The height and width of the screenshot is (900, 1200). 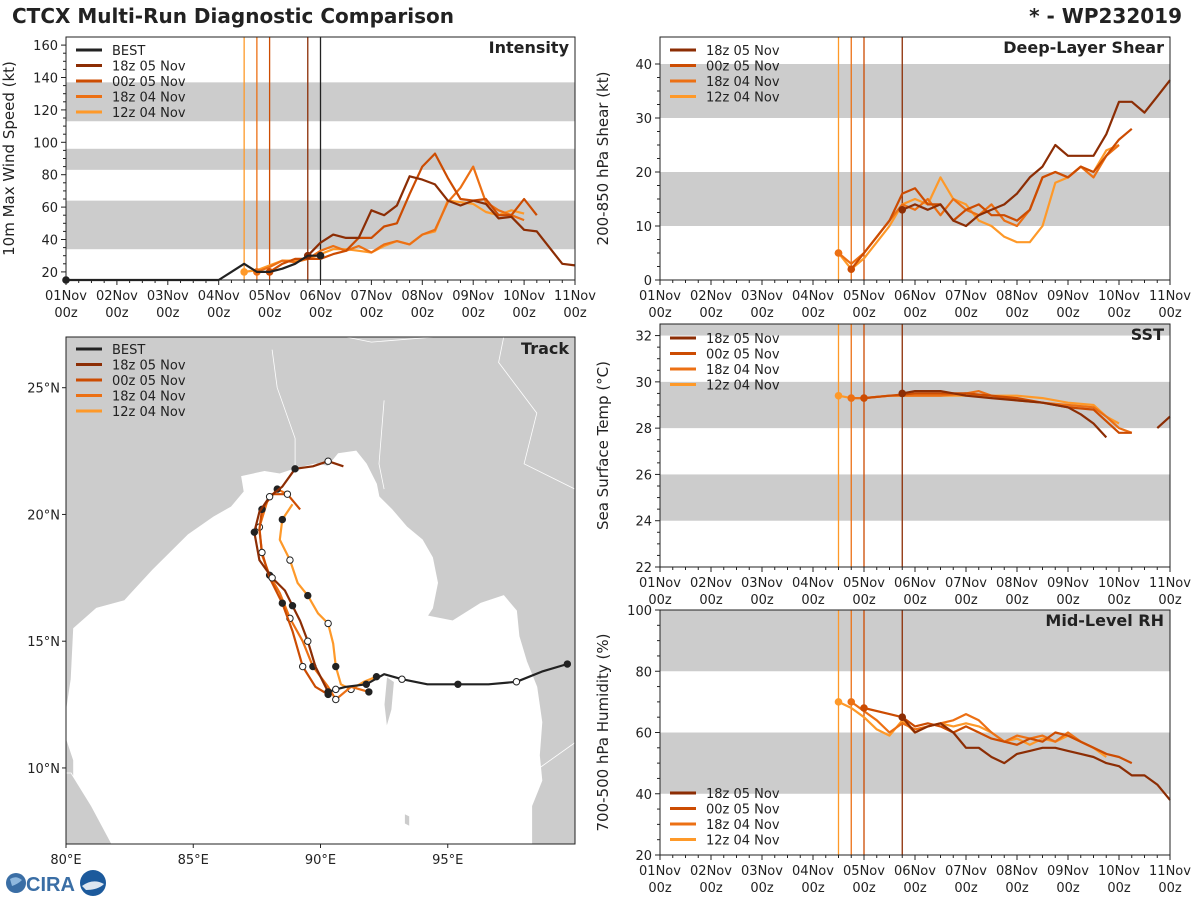 I want to click on rh-xtick-label: 11Nov, so click(x=1170, y=871).